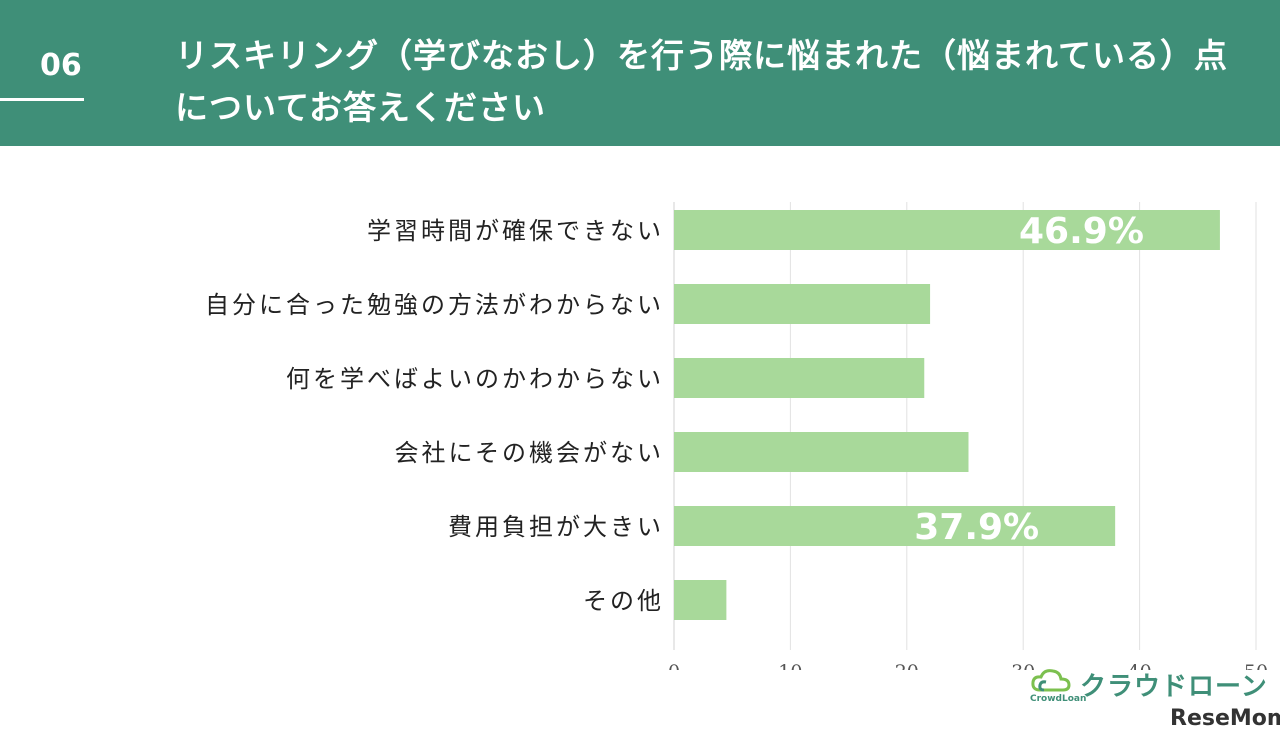 This screenshot has width=1280, height=746. What do you see at coordinates (1051, 680) in the screenshot?
I see `cloud-icon` at bounding box center [1051, 680].